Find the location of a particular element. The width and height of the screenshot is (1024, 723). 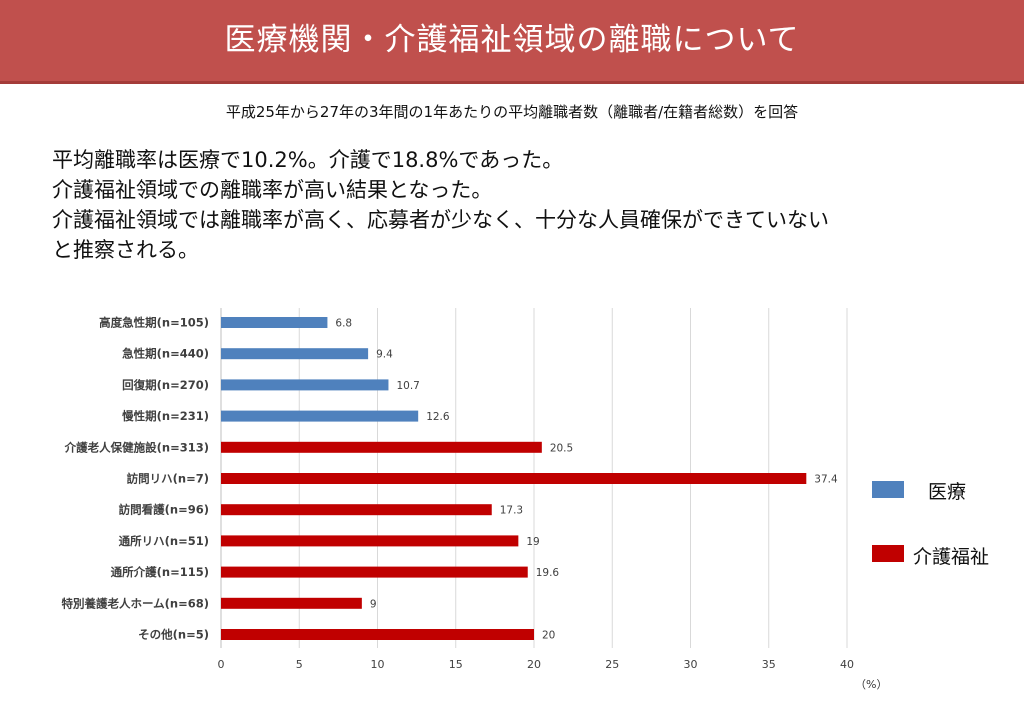

category-label: 訪問リハ(n=7) is located at coordinates (168, 479).